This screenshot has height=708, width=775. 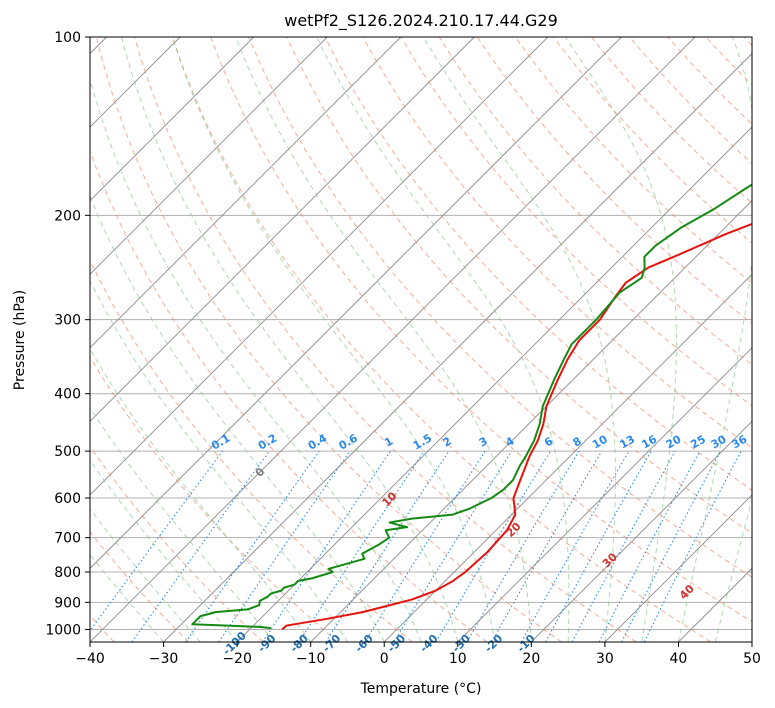 I want to click on y-tick-label: 800, so click(x=67, y=573).